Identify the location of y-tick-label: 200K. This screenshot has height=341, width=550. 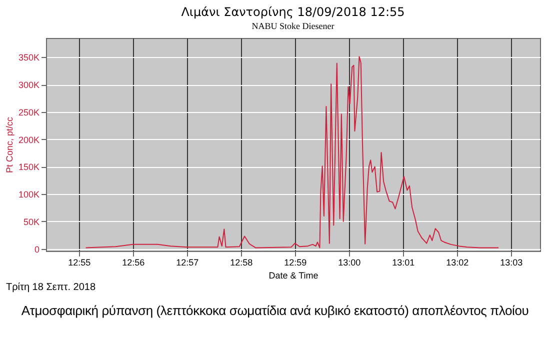
(29, 139).